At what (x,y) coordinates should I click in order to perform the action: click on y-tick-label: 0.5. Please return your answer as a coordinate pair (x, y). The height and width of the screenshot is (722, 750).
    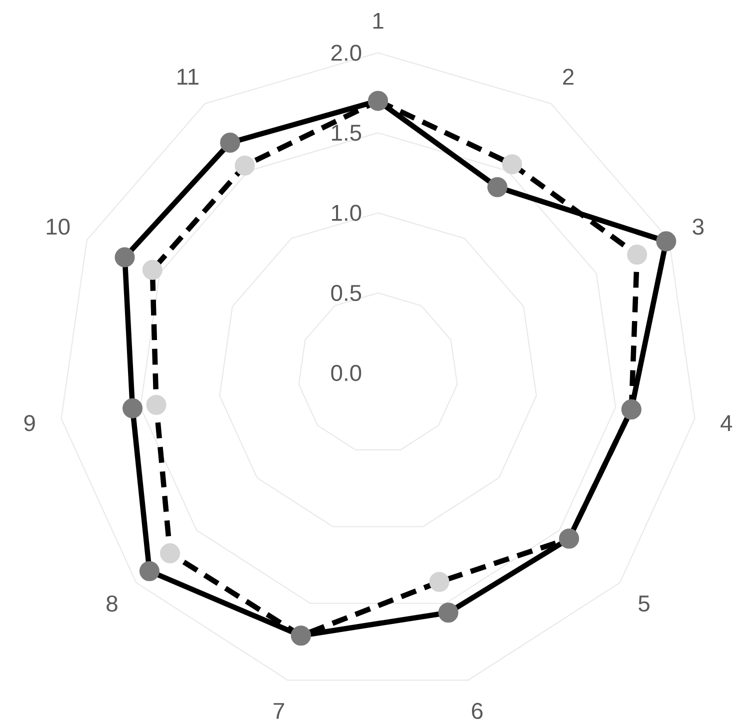
    Looking at the image, I should click on (346, 293).